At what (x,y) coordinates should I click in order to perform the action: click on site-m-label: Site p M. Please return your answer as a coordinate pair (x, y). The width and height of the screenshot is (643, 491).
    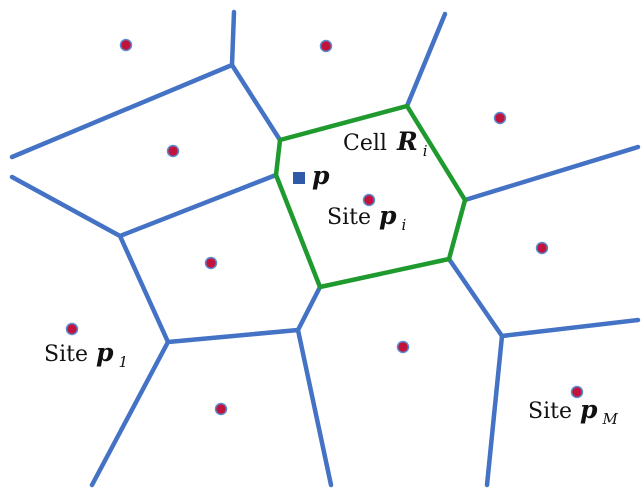
    Looking at the image, I should click on (573, 411).